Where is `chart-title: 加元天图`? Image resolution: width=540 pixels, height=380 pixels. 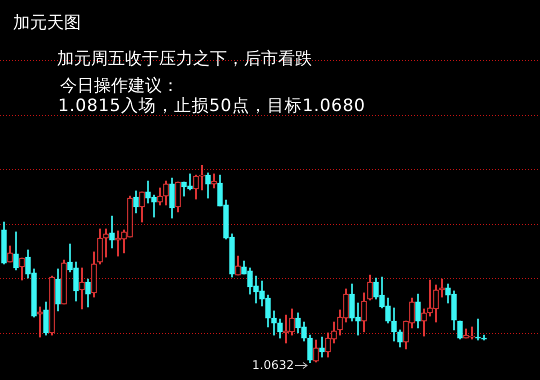
chart-title: 加元天图 is located at coordinates (47, 23).